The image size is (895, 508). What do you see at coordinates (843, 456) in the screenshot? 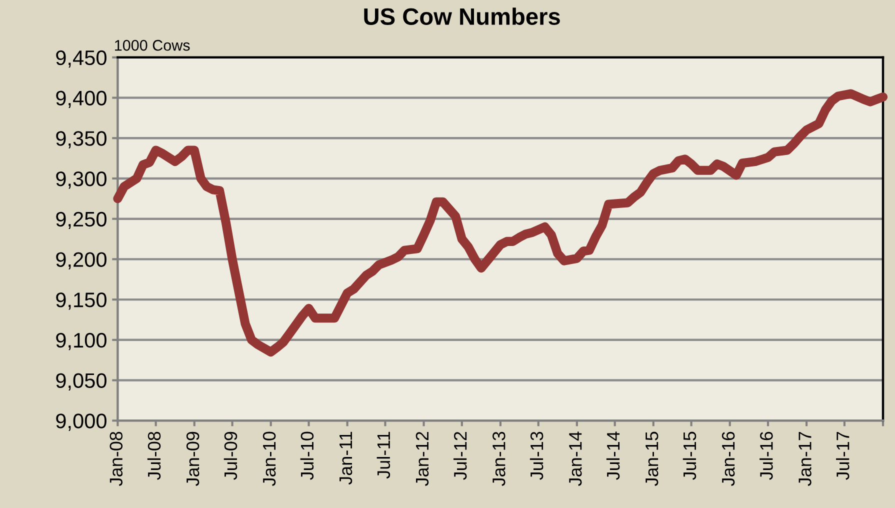
I see `x-tick-label: Jul-17` at bounding box center [843, 456].